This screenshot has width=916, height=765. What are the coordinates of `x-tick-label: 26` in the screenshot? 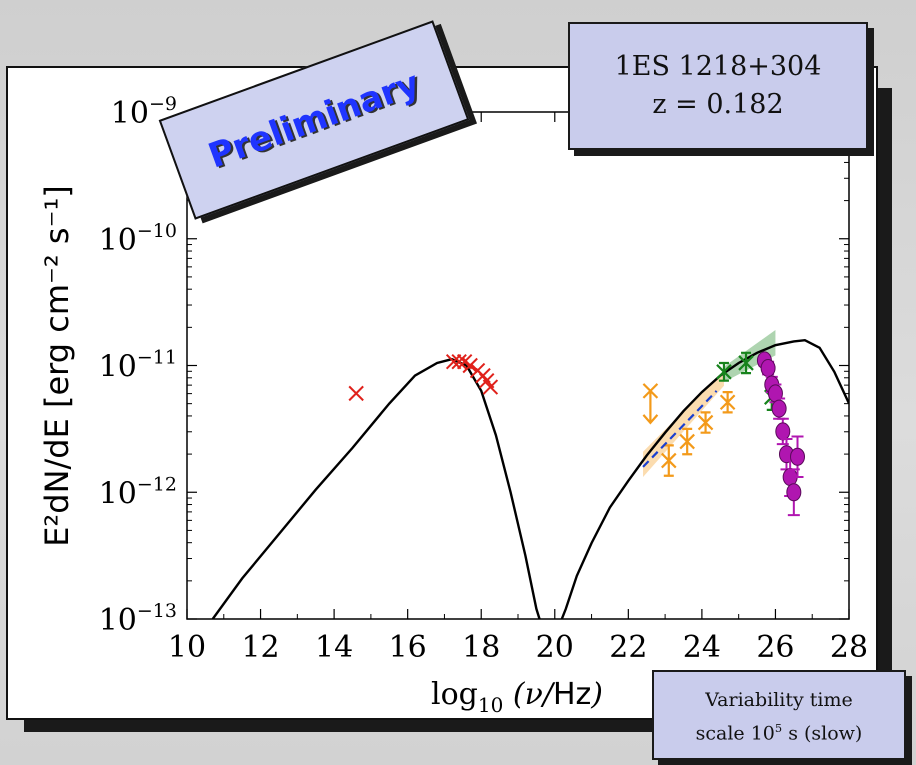 It's located at (775, 647).